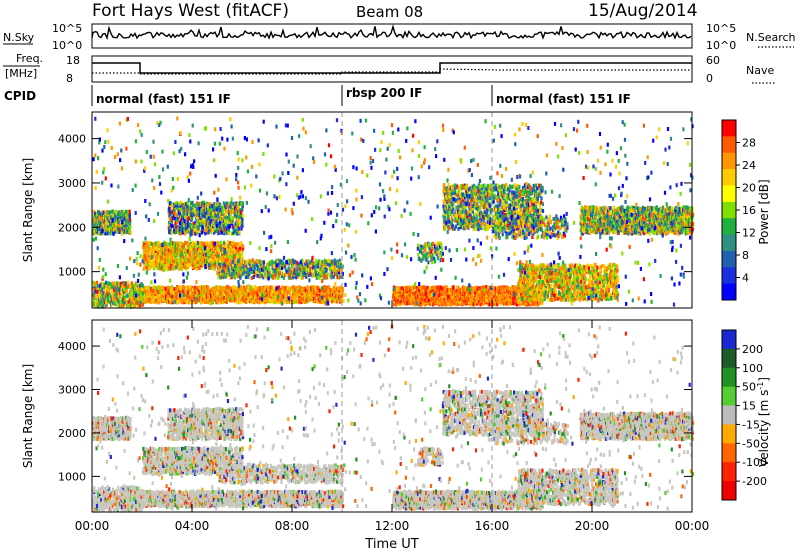 The height and width of the screenshot is (554, 800). What do you see at coordinates (20, 96) in the screenshot?
I see `cpid-label: CPID` at bounding box center [20, 96].